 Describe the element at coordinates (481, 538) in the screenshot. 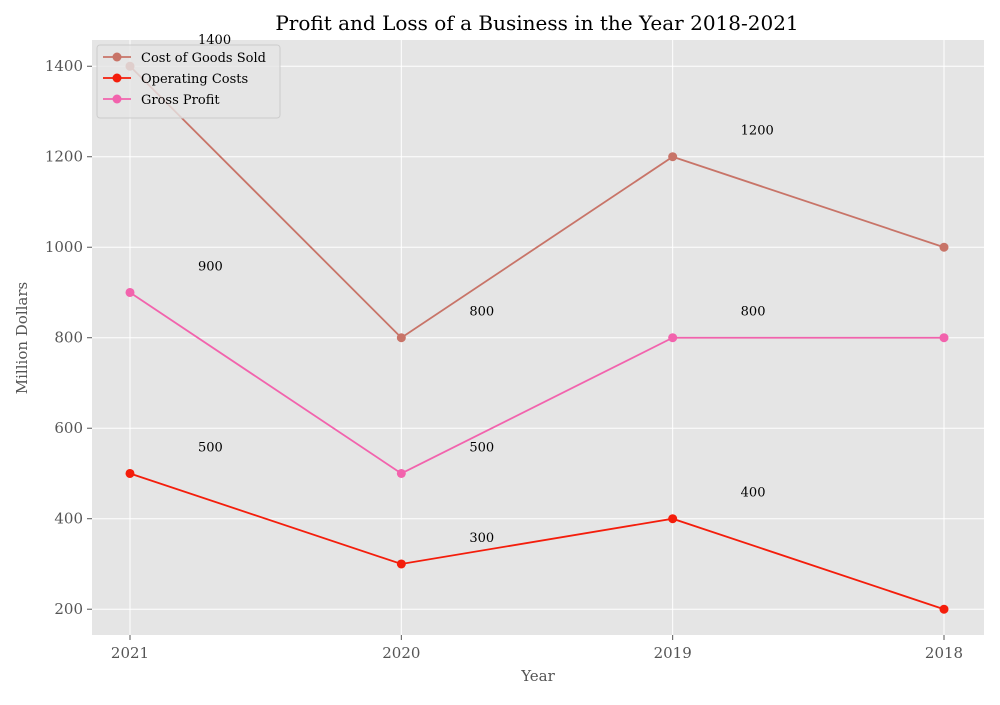

I see `data-label: 300` at that location.